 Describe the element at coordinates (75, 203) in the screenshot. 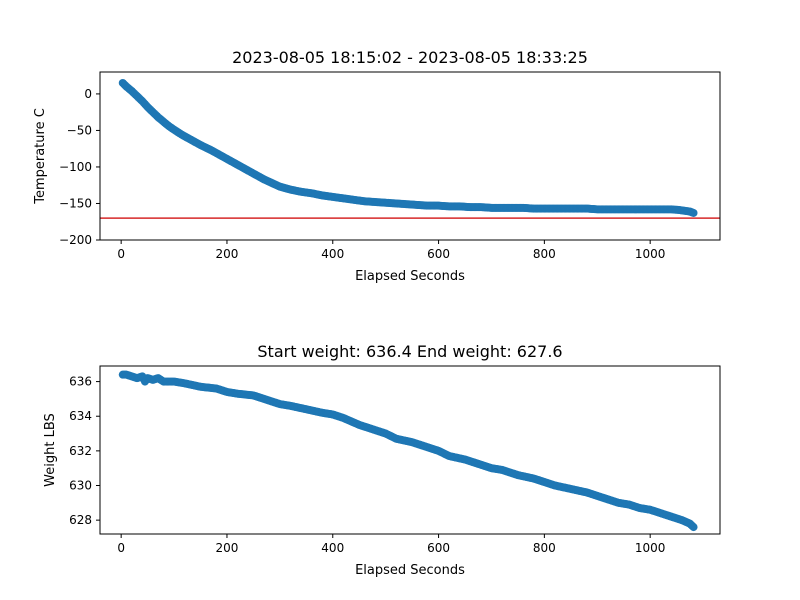

I see `y-tick-label: −150` at that location.